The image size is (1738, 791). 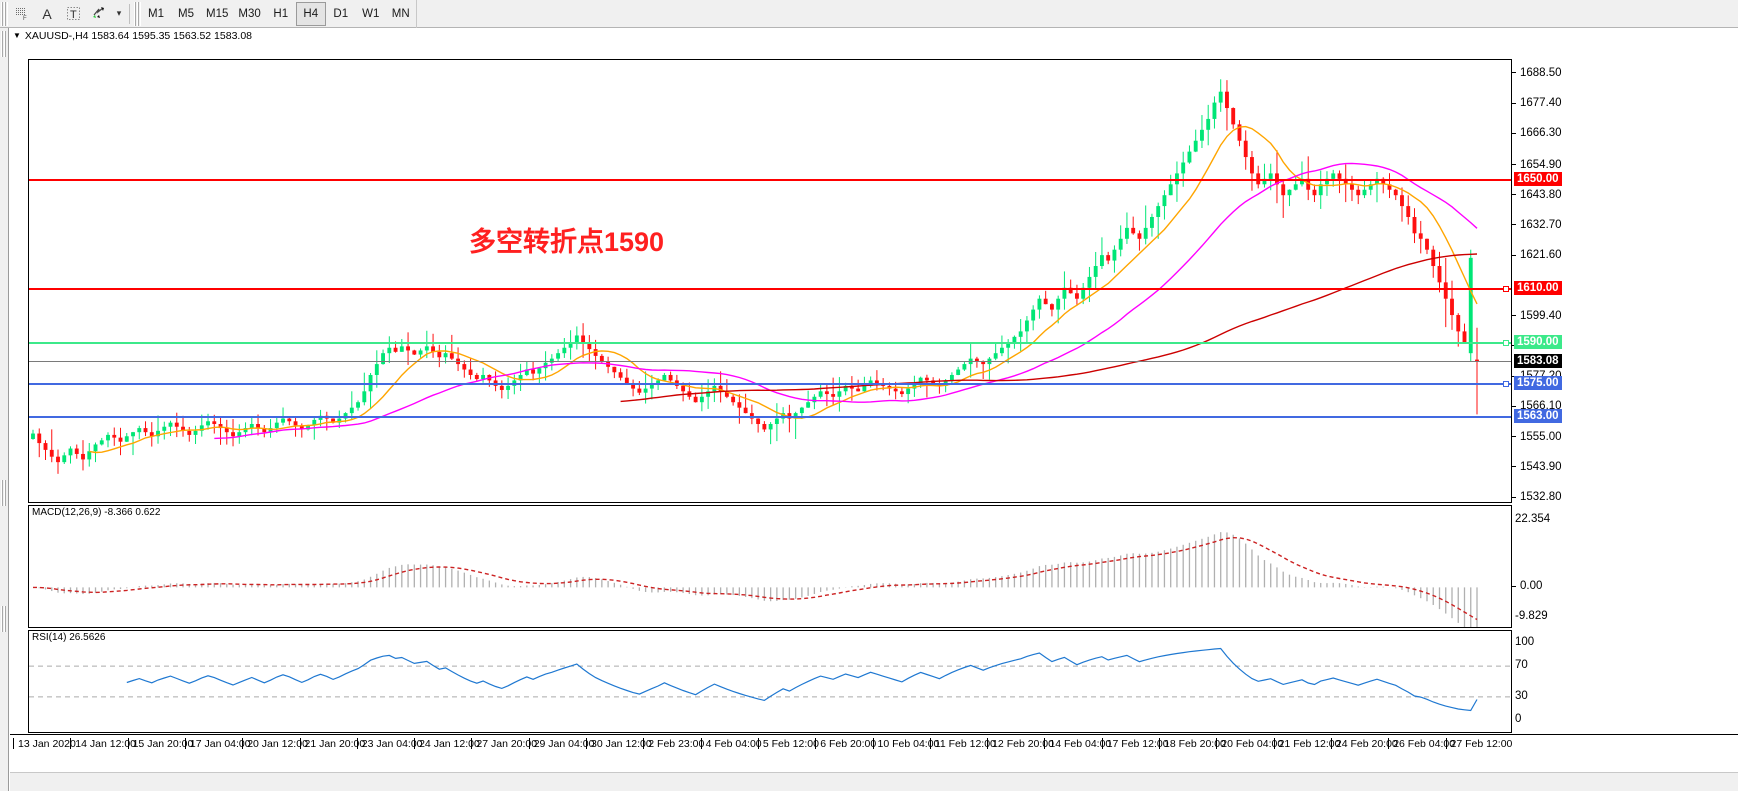 What do you see at coordinates (341, 13) in the screenshot?
I see `timeframe-d1: D1` at bounding box center [341, 13].